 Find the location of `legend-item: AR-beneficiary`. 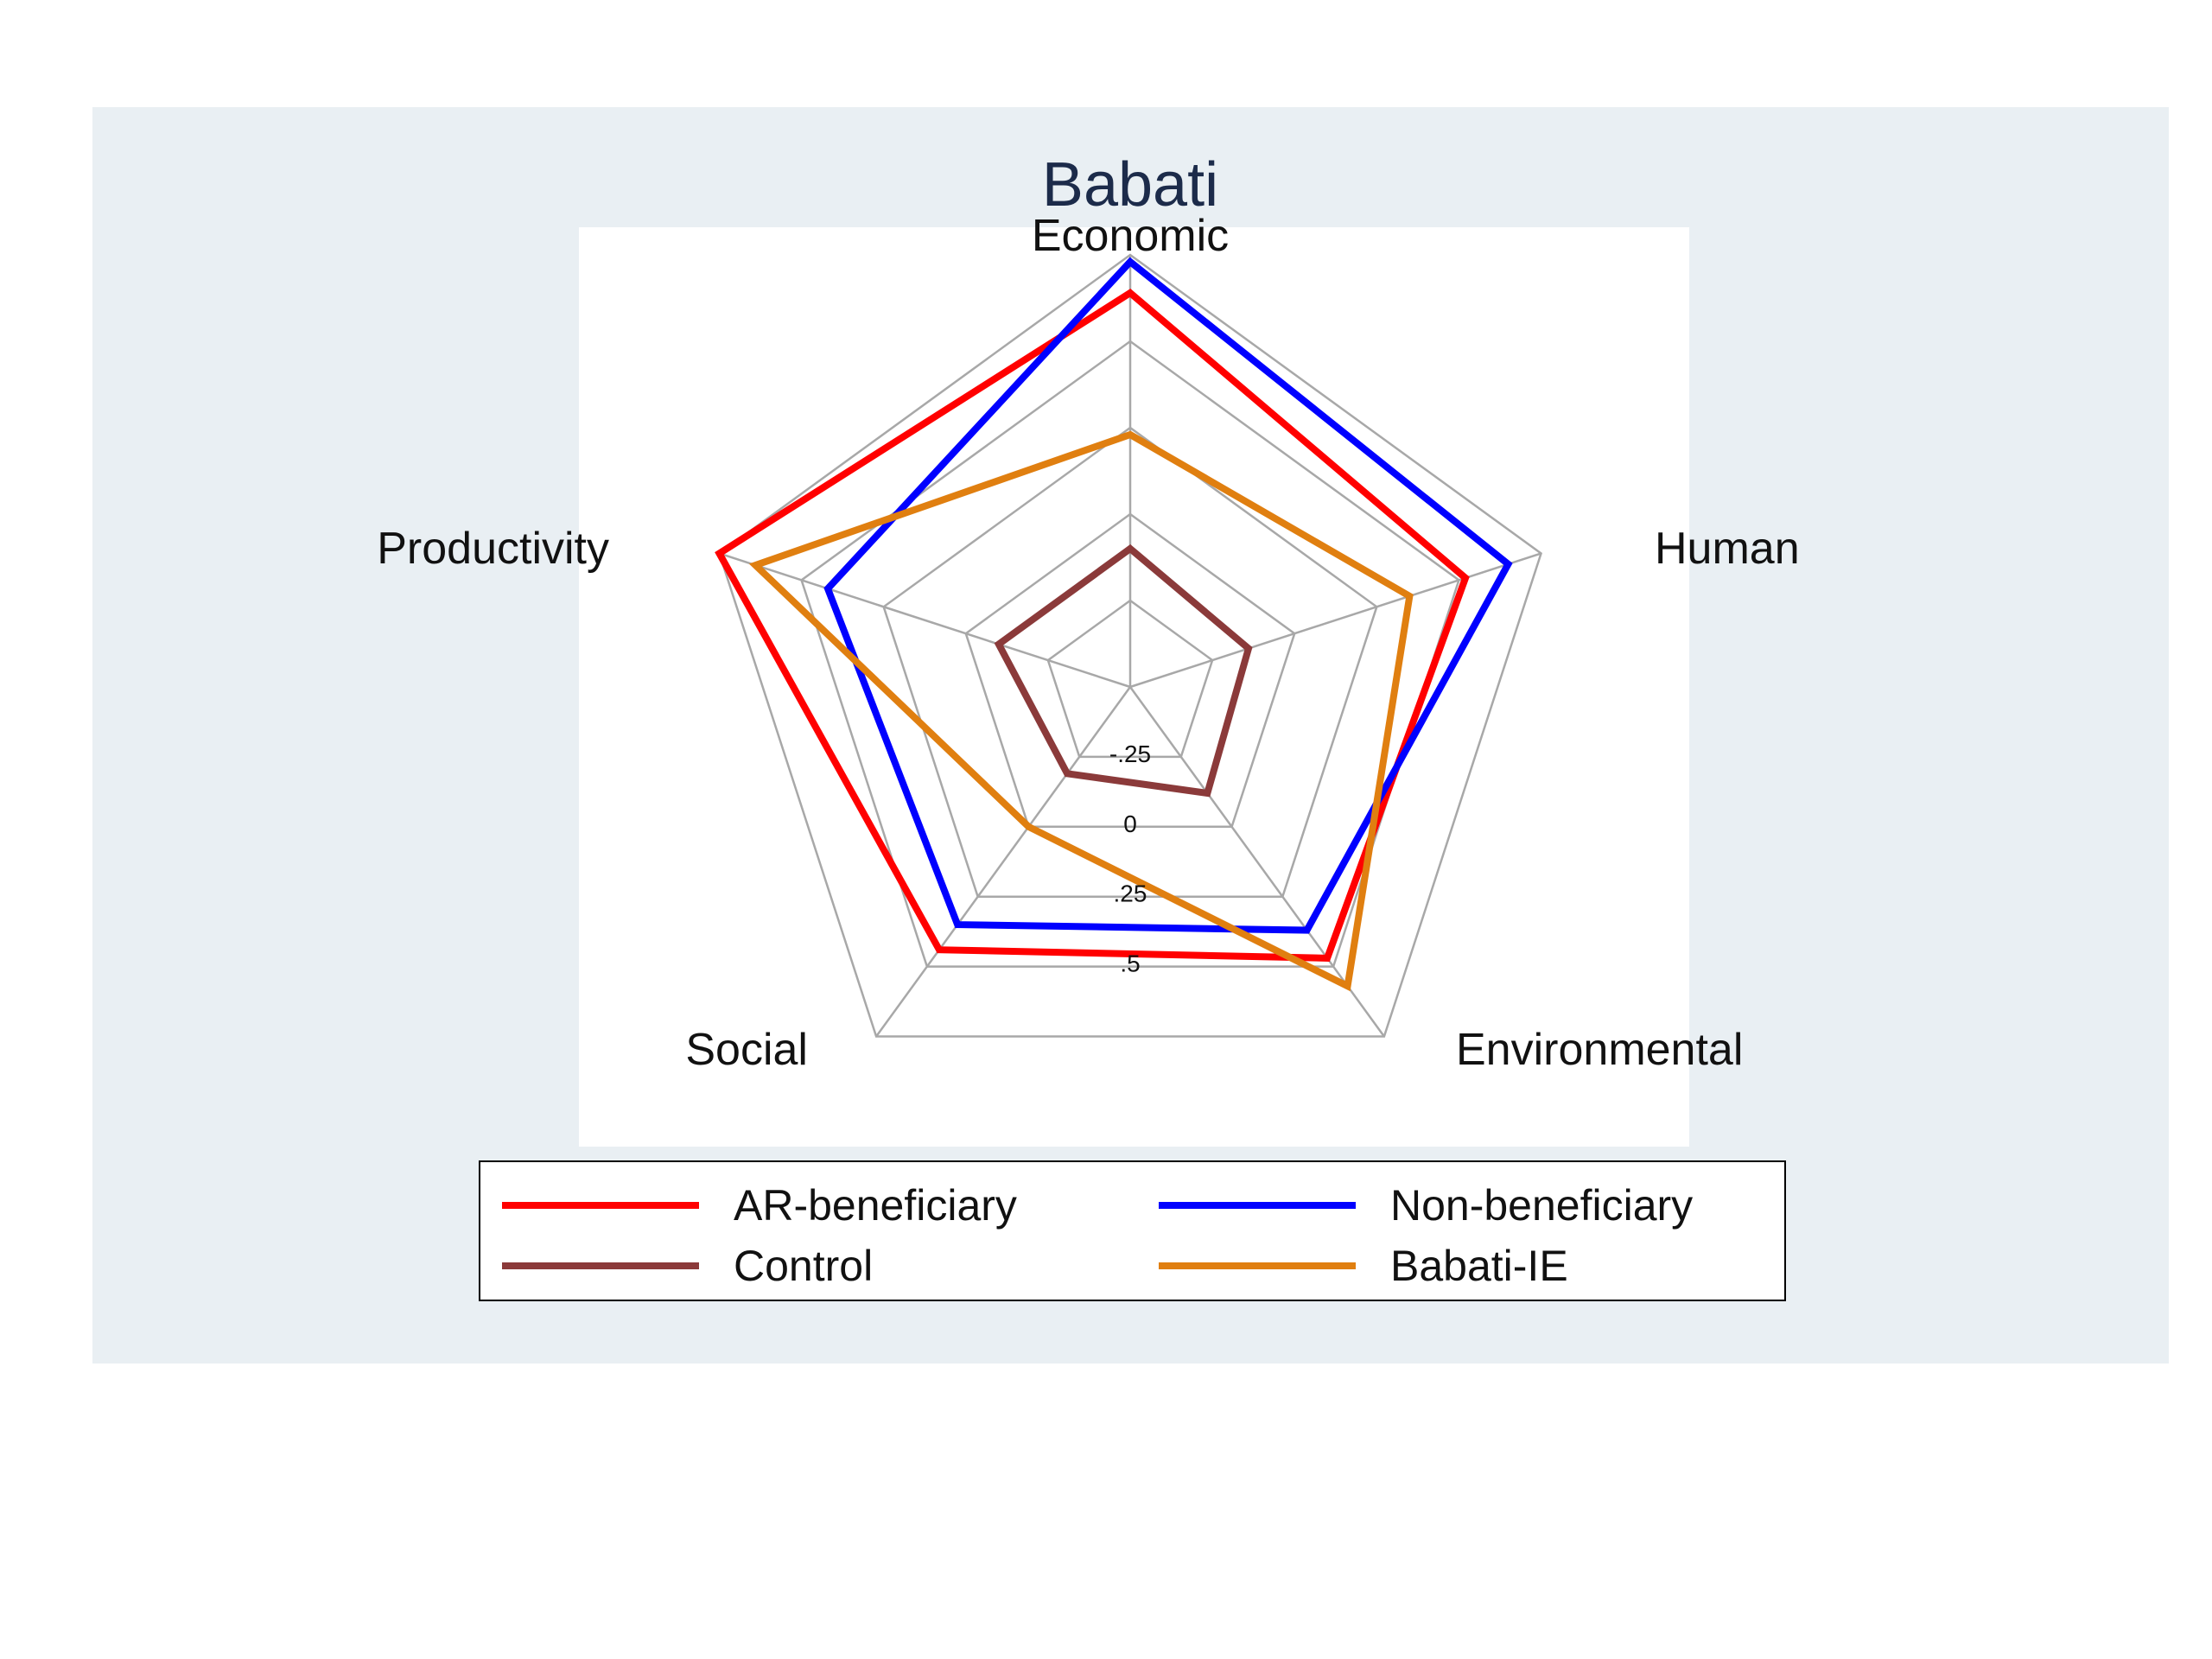

legend-item: AR-beneficiary is located at coordinates (759, 1205).